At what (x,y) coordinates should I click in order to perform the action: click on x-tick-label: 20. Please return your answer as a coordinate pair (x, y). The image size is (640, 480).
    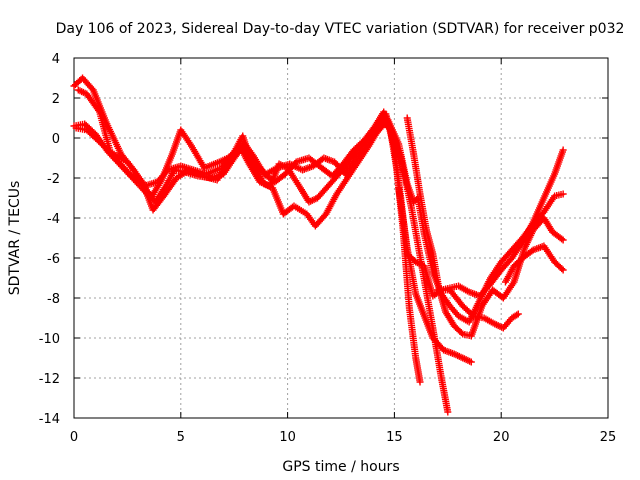
    Looking at the image, I should click on (501, 437).